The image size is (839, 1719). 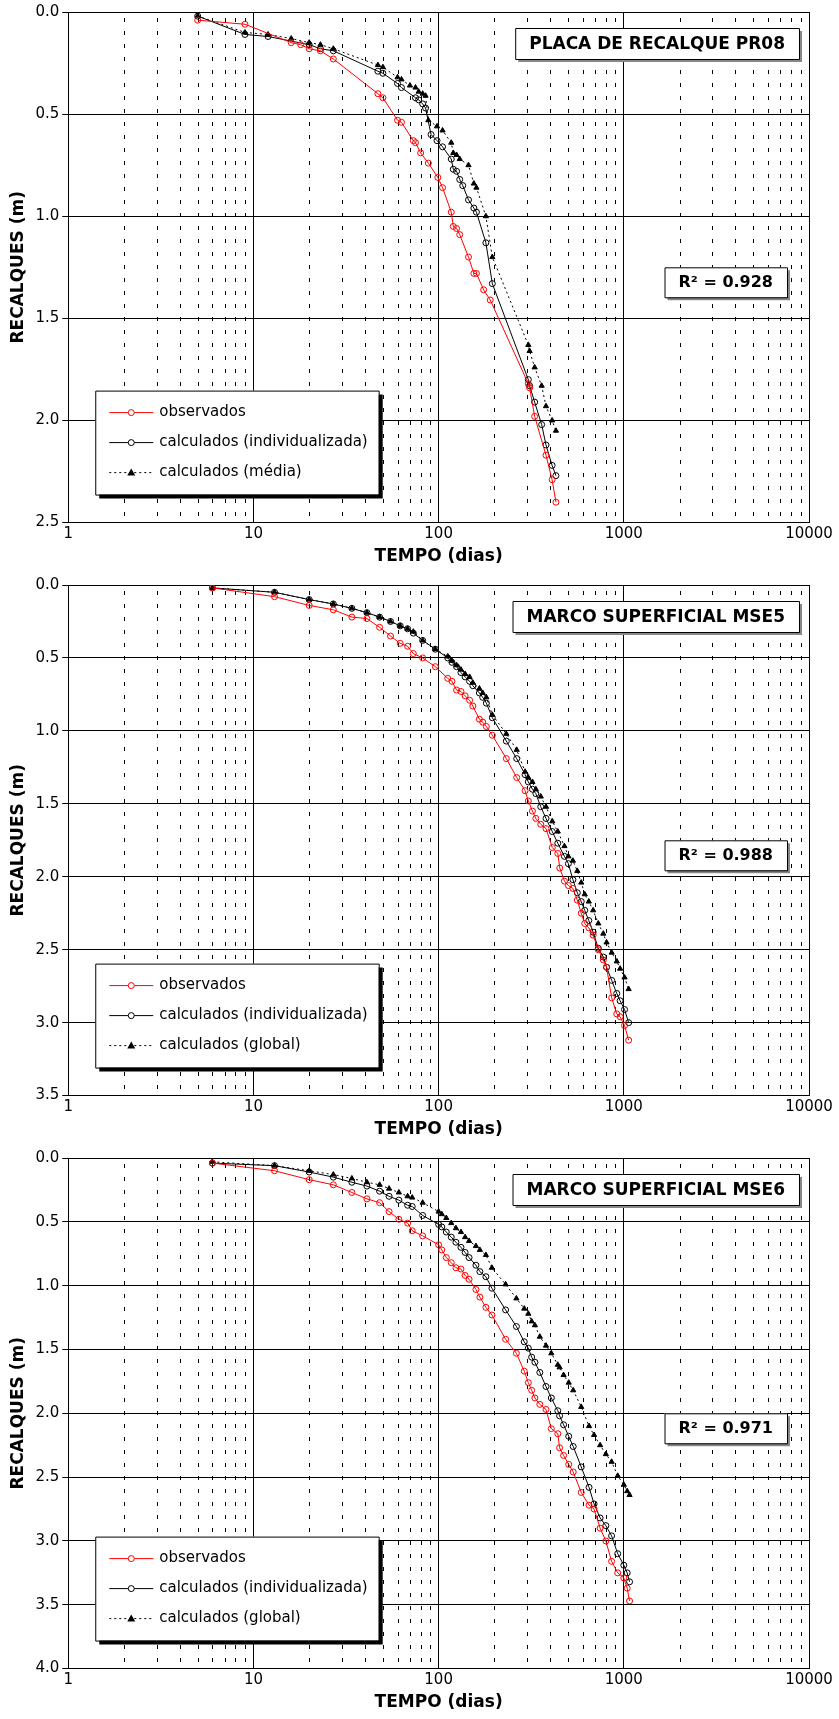 What do you see at coordinates (725, 282) in the screenshot?
I see `annotation: R² = 0.928` at bounding box center [725, 282].